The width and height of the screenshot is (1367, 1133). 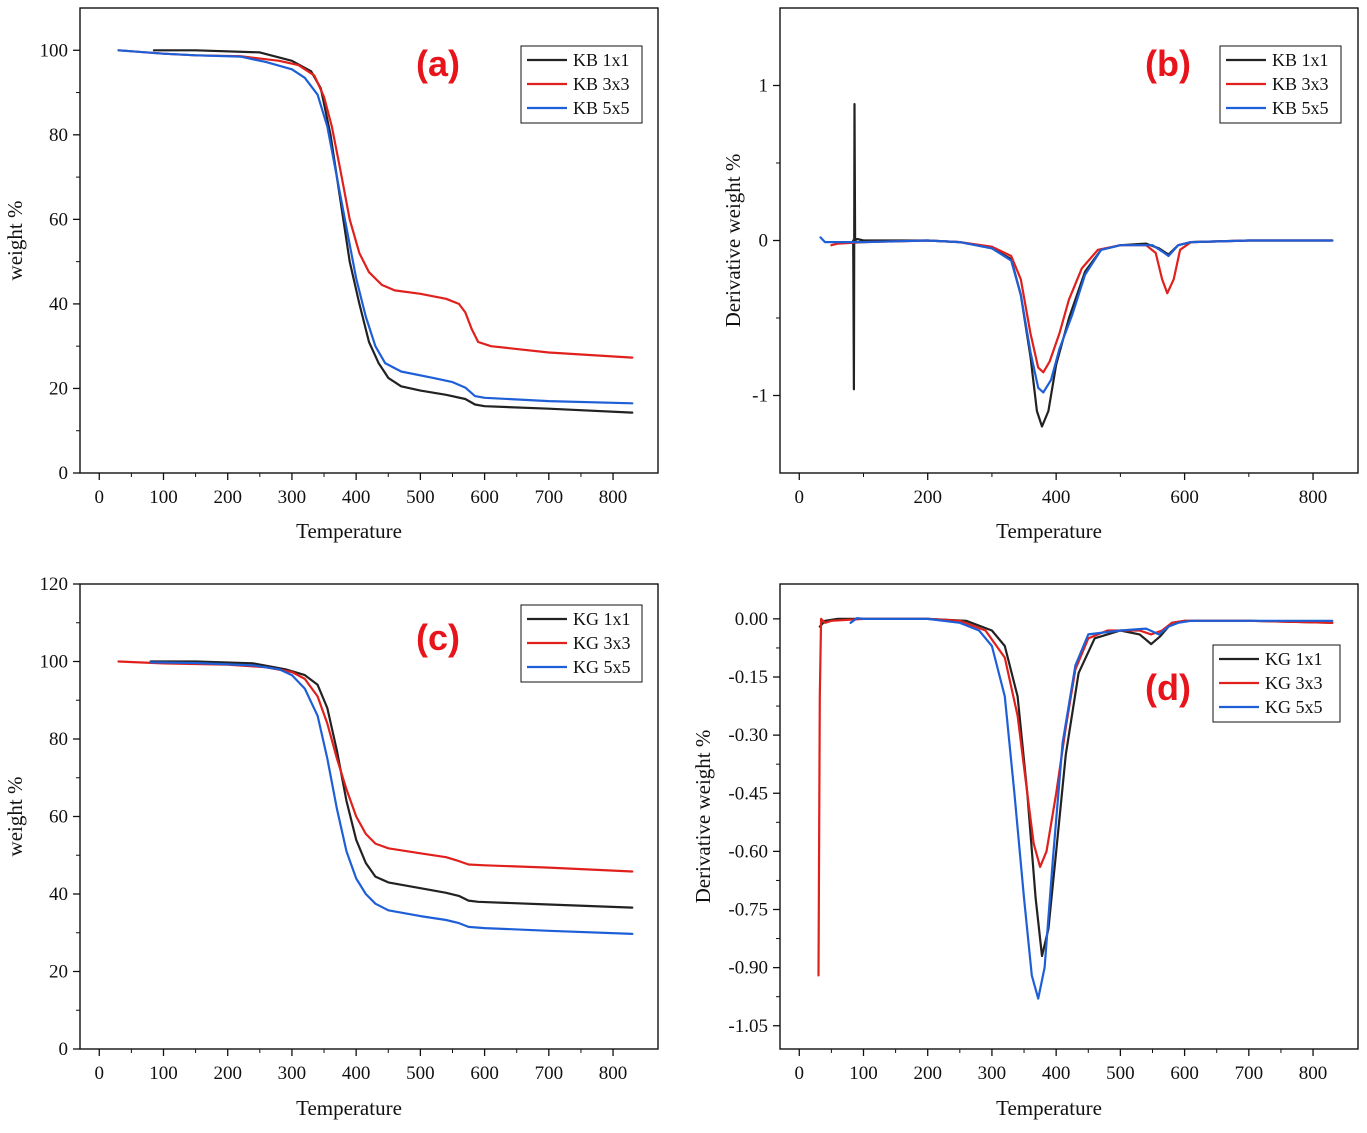 I want to click on panel-label: (c), so click(x=438, y=637).